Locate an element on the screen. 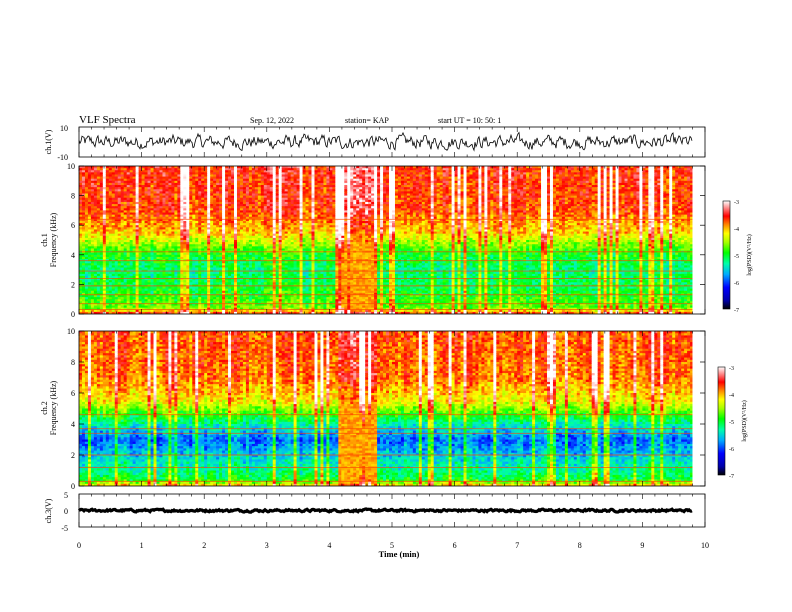 The image size is (792, 612). time-tick-label: 10 is located at coordinates (705, 545).